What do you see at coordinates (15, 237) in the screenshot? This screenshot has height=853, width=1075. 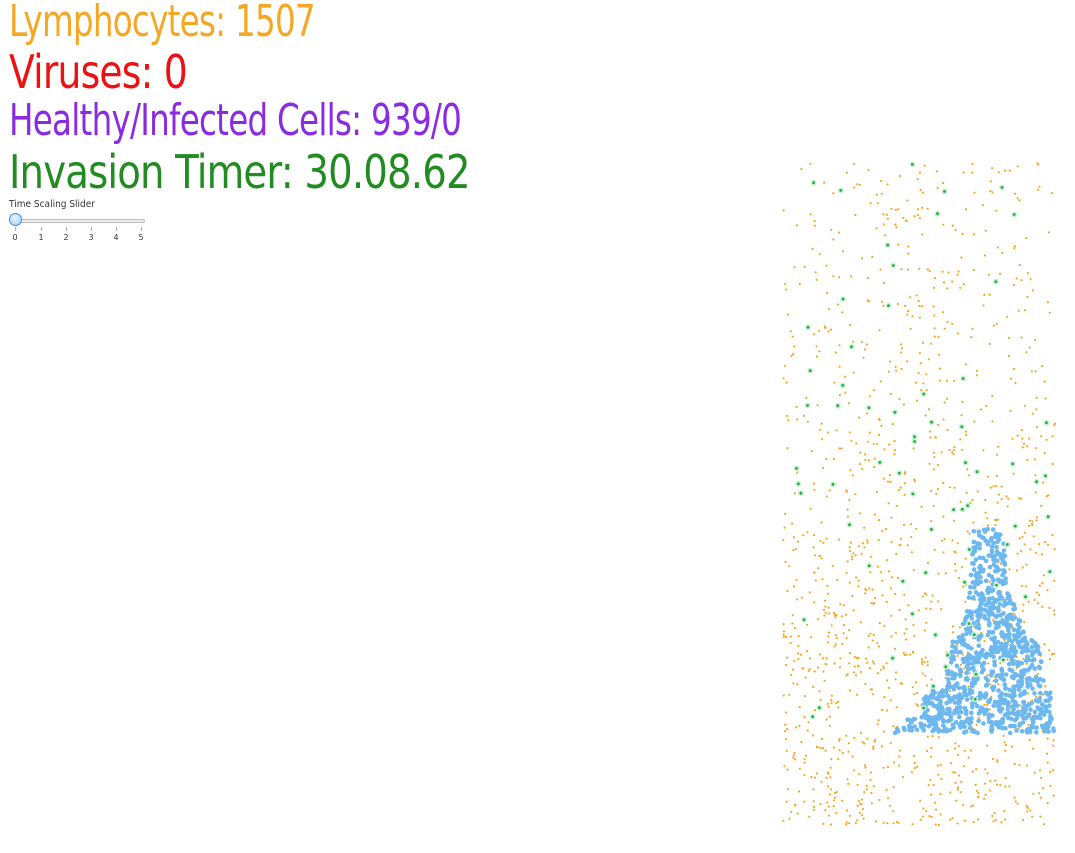 I see `slider-tick-label: 0` at bounding box center [15, 237].